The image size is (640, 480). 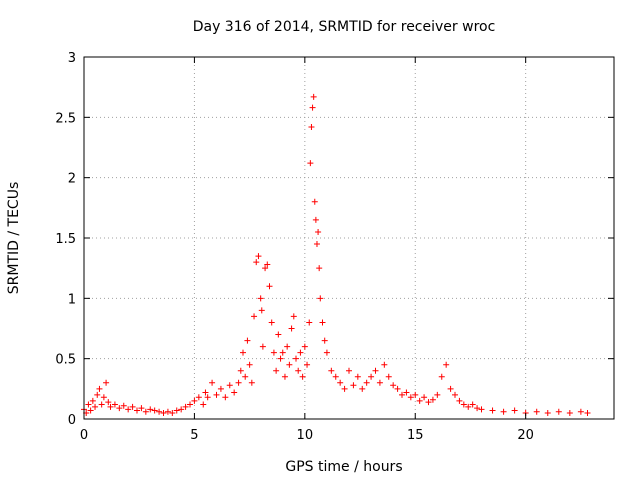 I want to click on x-tick-label: 20, so click(x=525, y=435).